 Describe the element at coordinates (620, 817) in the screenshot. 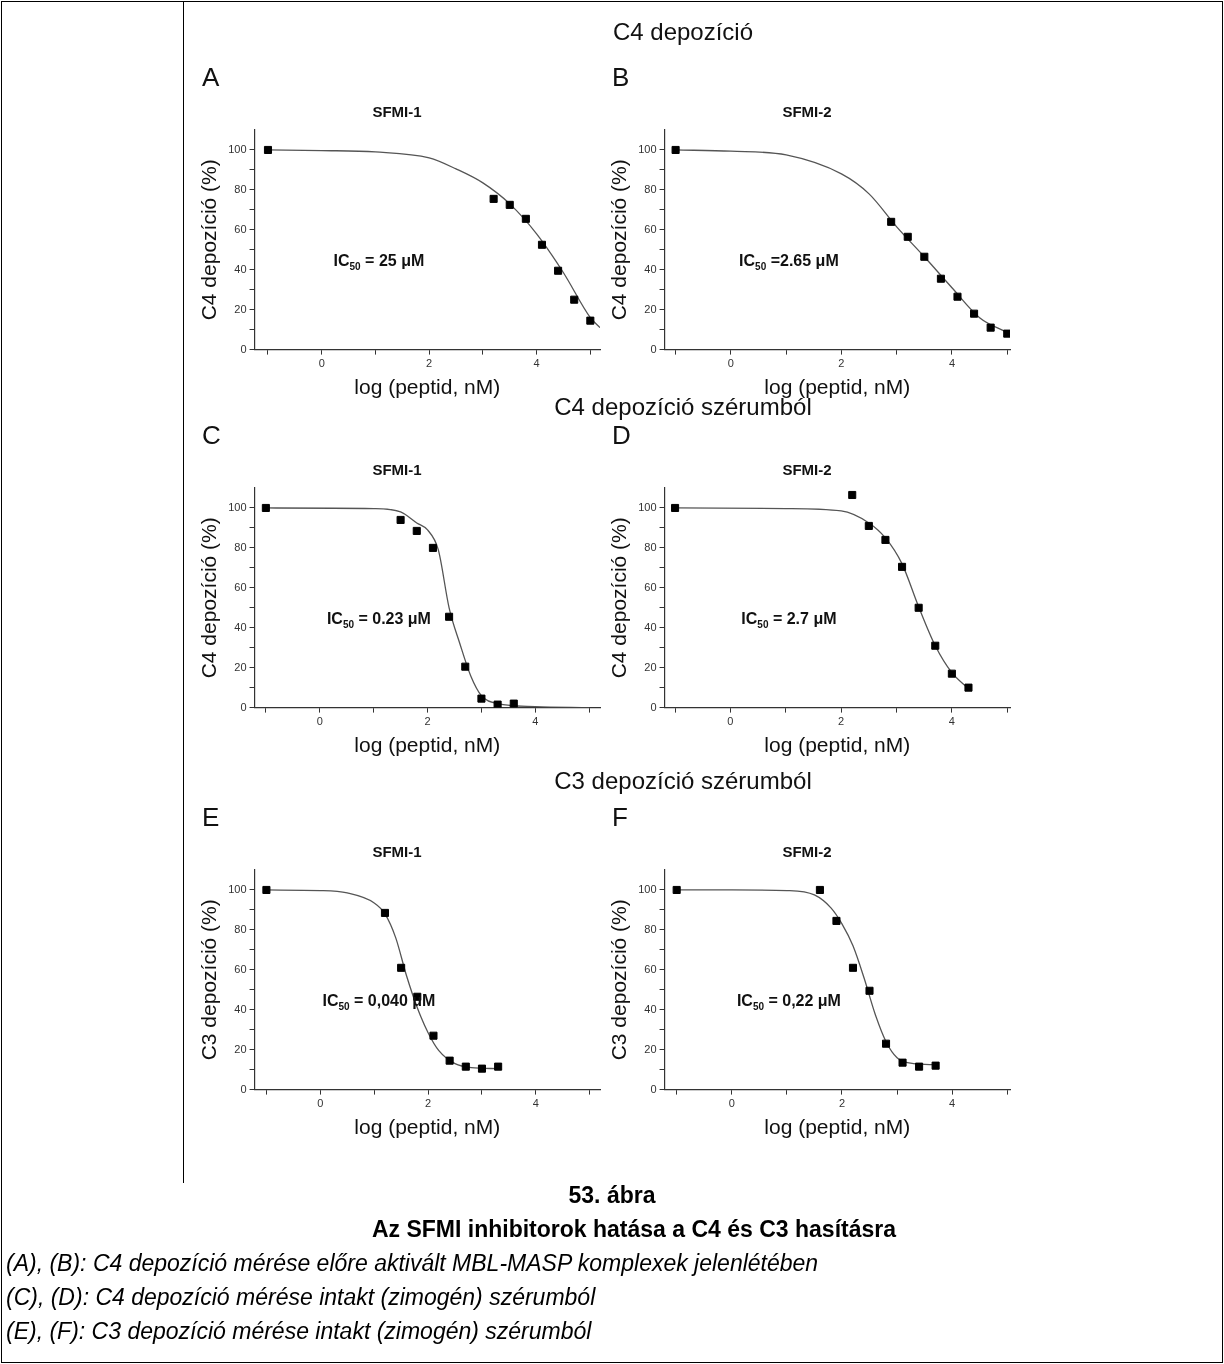

I see `text: F` at that location.